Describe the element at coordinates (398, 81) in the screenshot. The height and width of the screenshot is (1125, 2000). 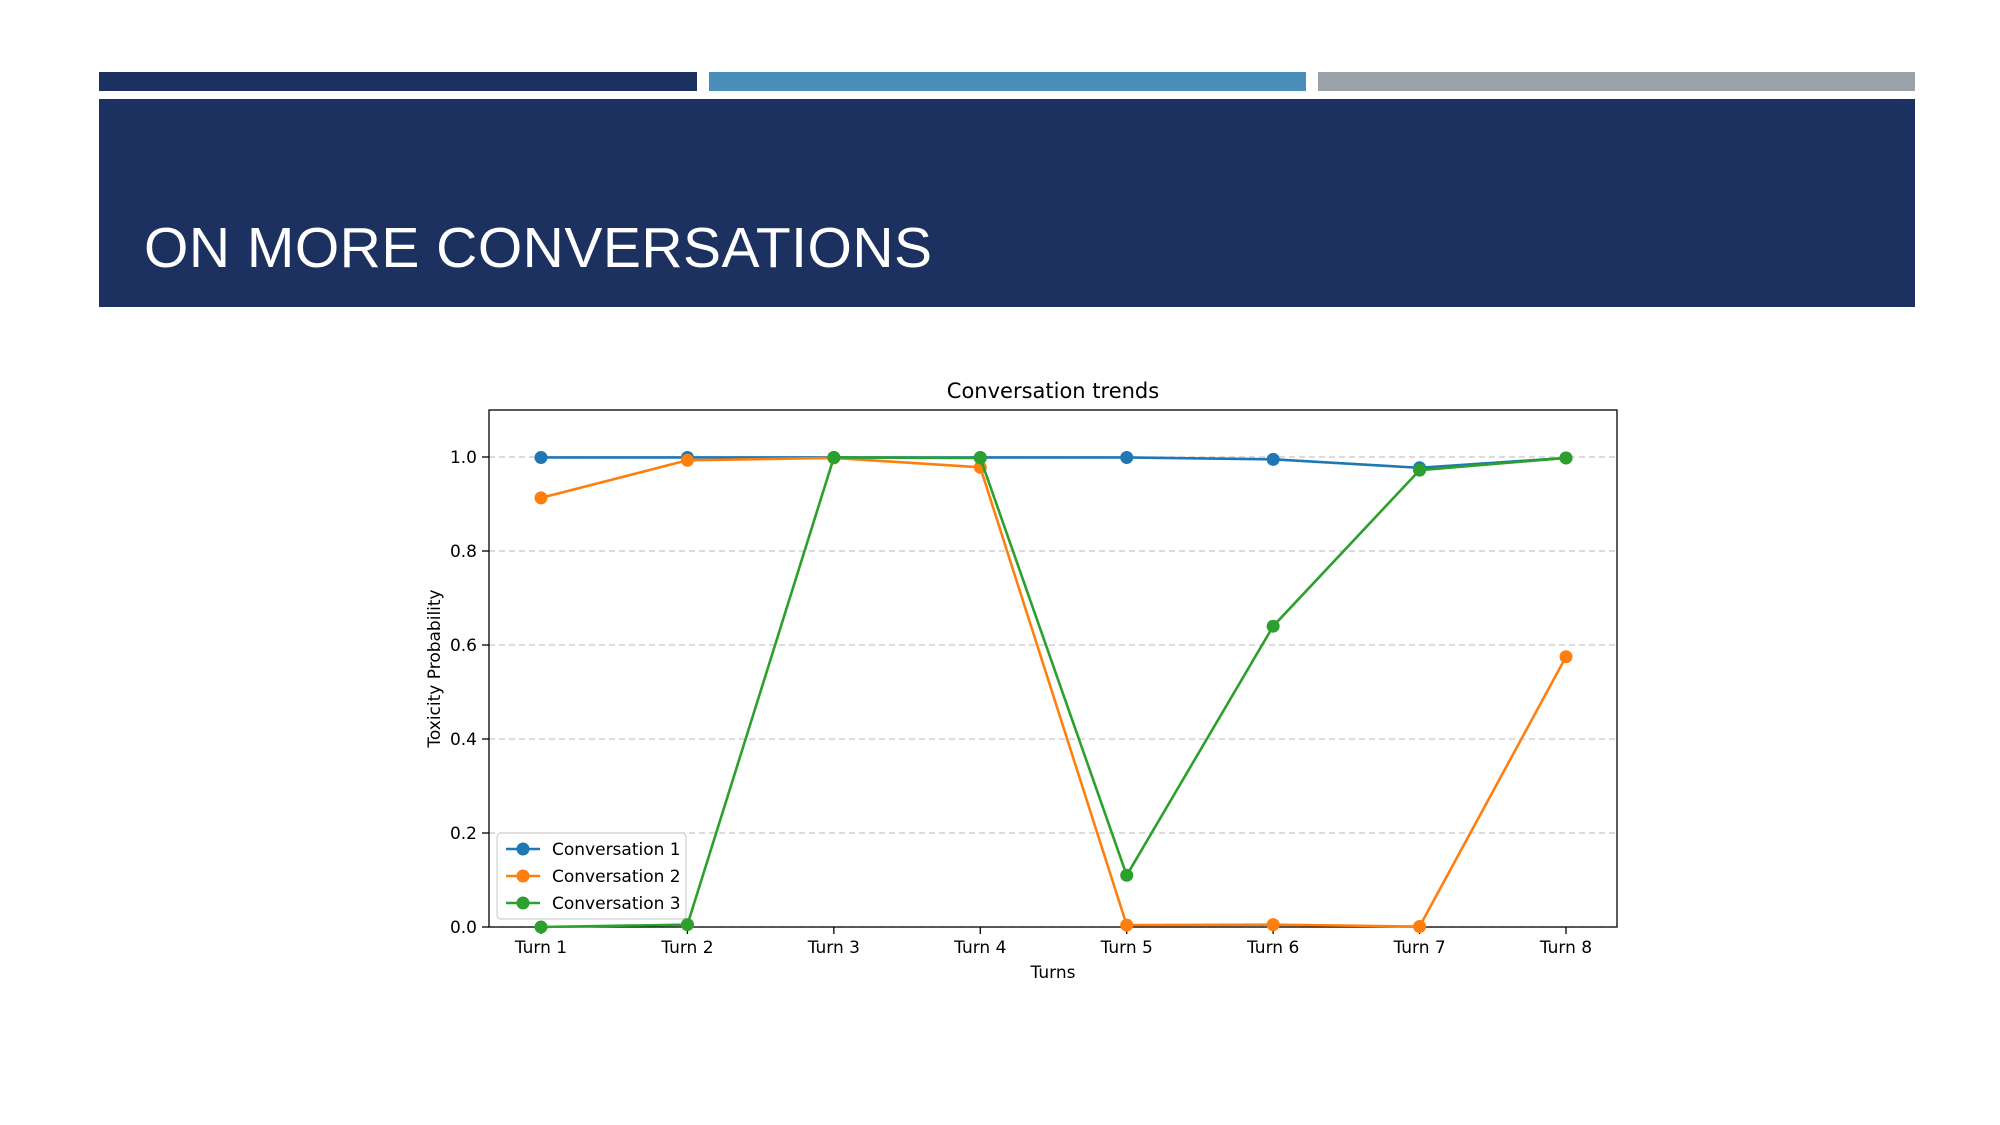
I see `header-accent-bar-navy` at that location.